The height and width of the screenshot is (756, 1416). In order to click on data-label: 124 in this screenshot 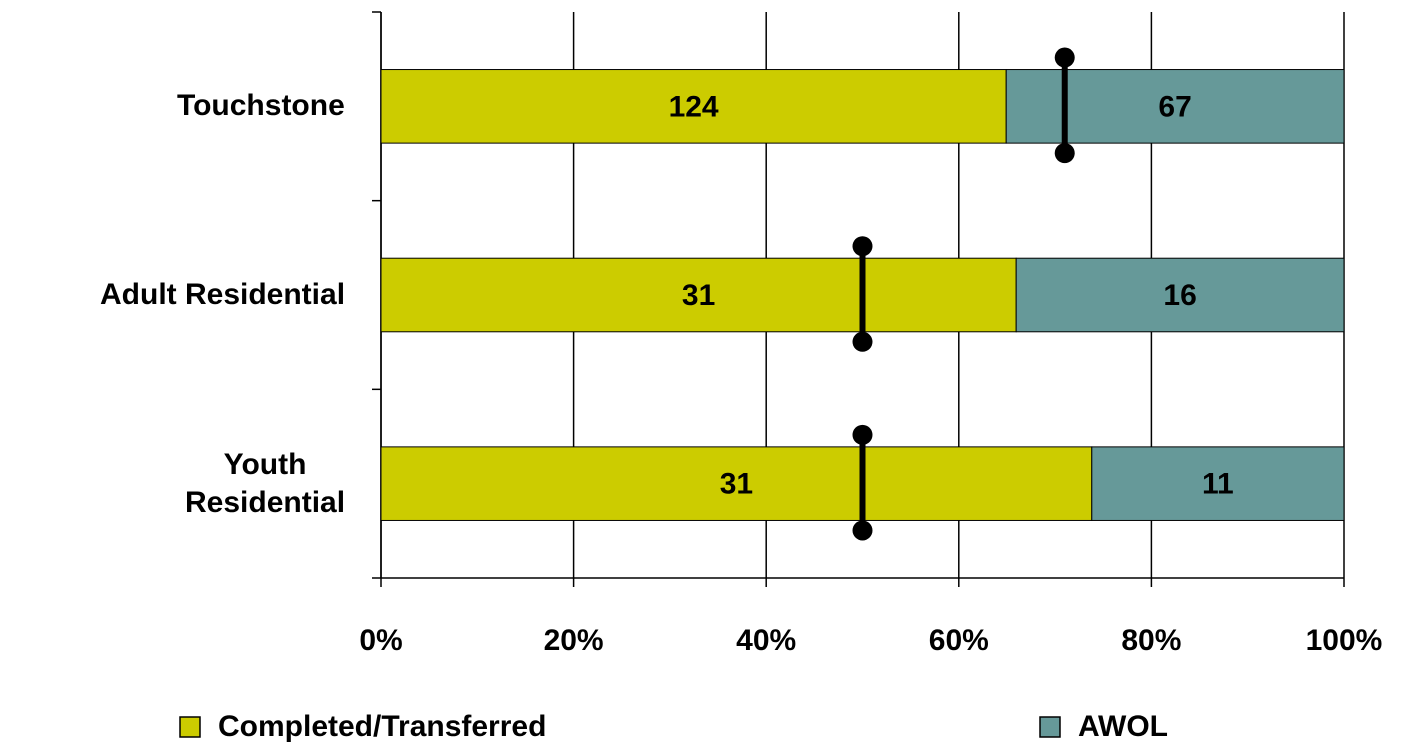, I will do `click(694, 106)`.